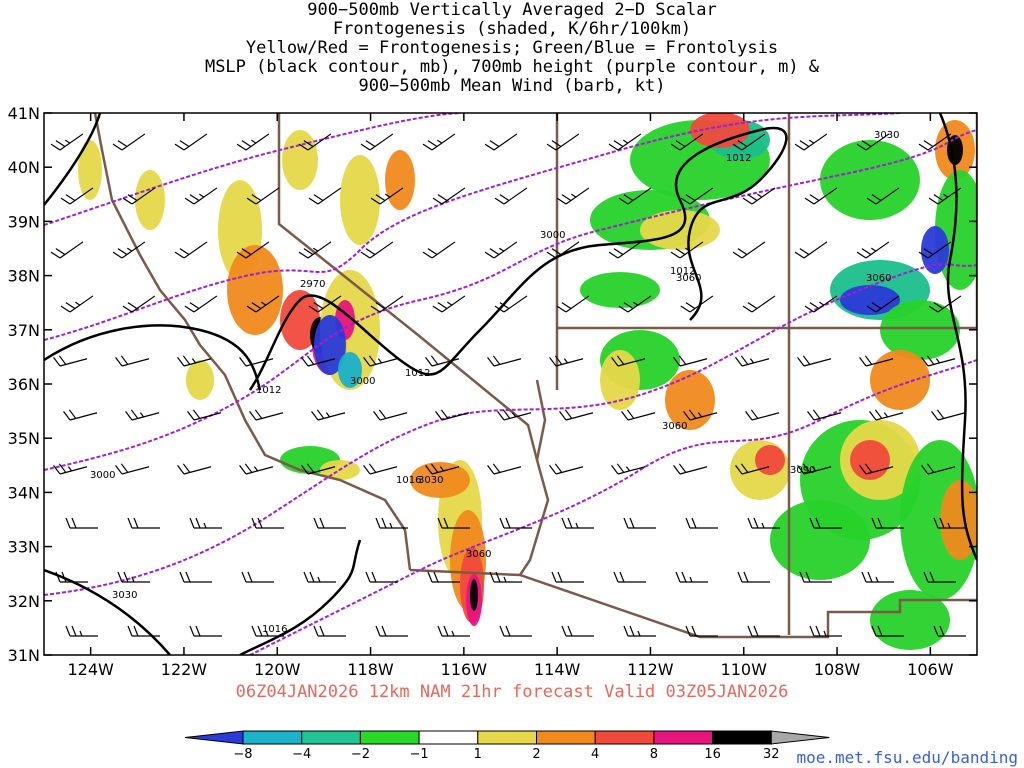  I want to click on x-tick-label: 106W, so click(930, 669).